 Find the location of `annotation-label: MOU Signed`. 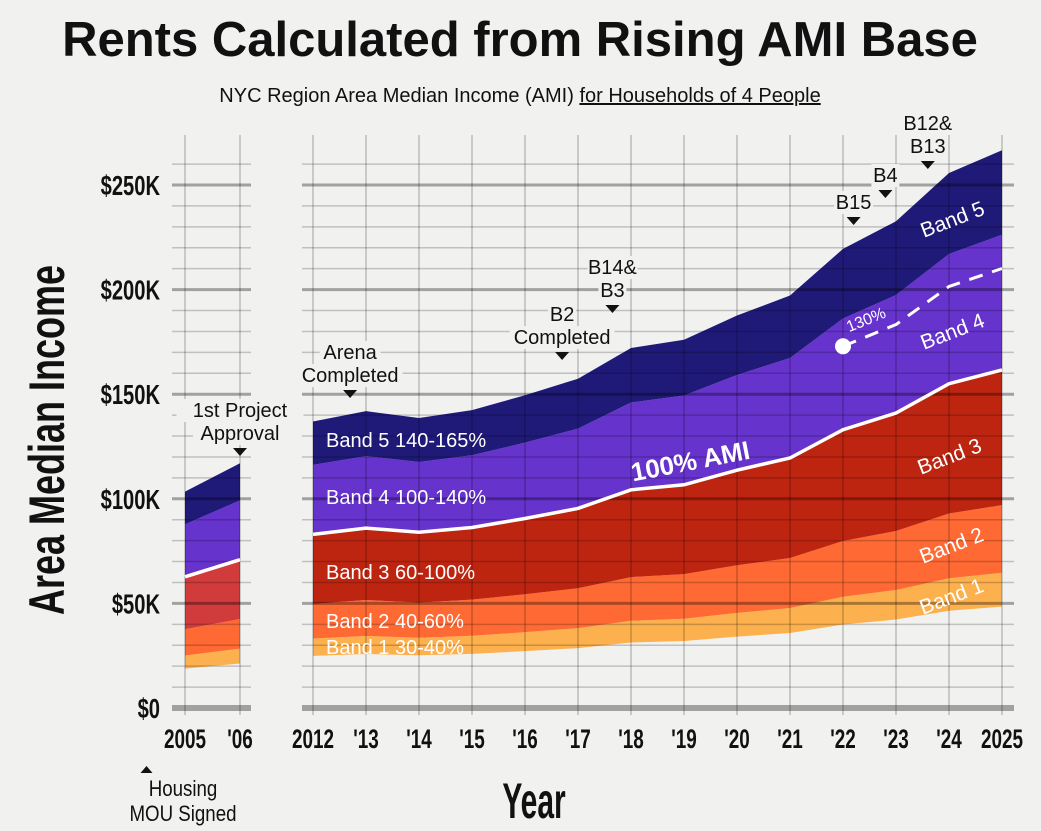

annotation-label: MOU Signed is located at coordinates (182, 815).